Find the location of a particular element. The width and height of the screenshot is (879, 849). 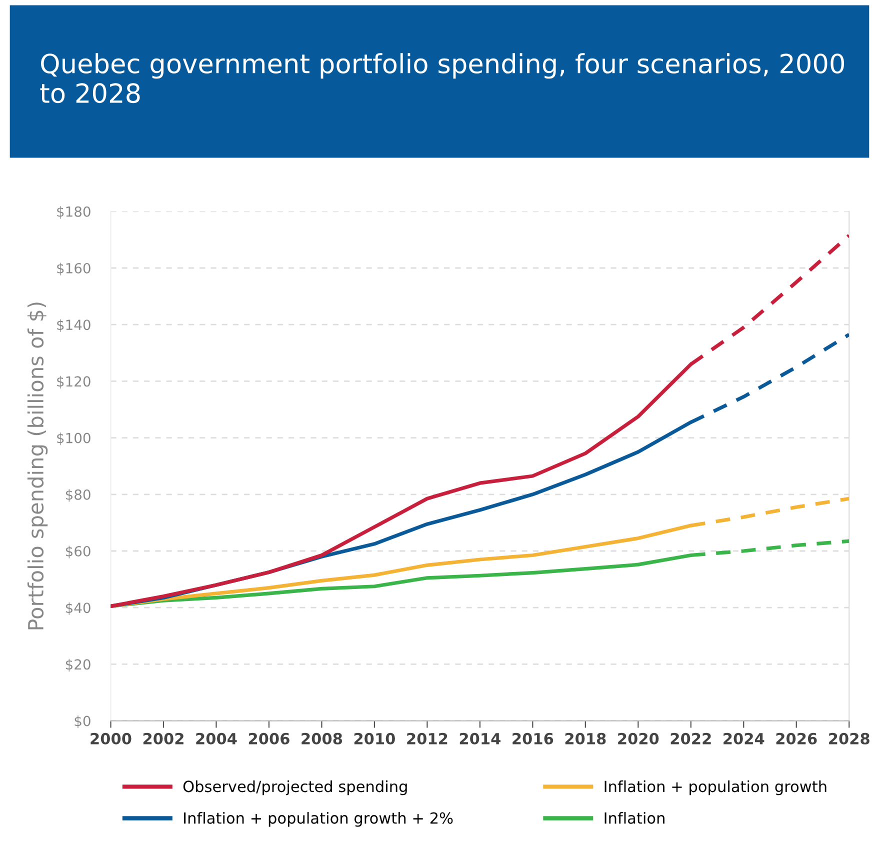

y-tick-label: $0 is located at coordinates (82, 722).